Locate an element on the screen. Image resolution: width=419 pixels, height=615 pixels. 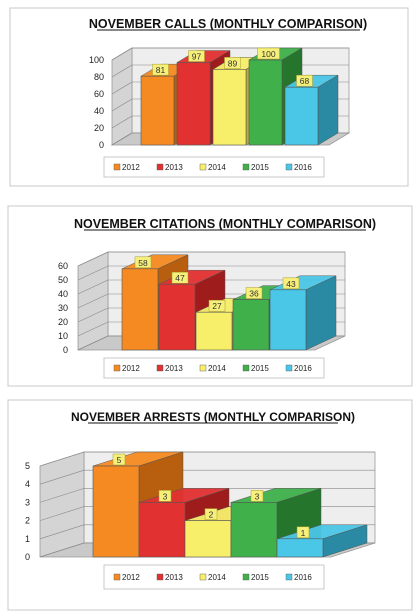
data-label: 3 is located at coordinates (257, 496).